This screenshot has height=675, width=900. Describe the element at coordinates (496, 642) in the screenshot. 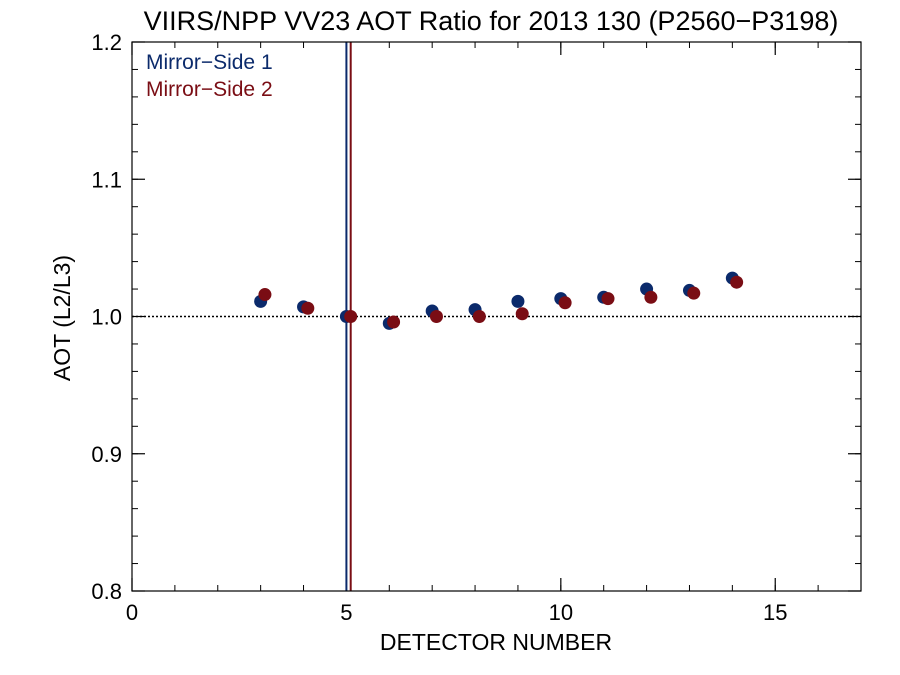

I see `x-axis-label: DETECTOR NUMBER` at that location.